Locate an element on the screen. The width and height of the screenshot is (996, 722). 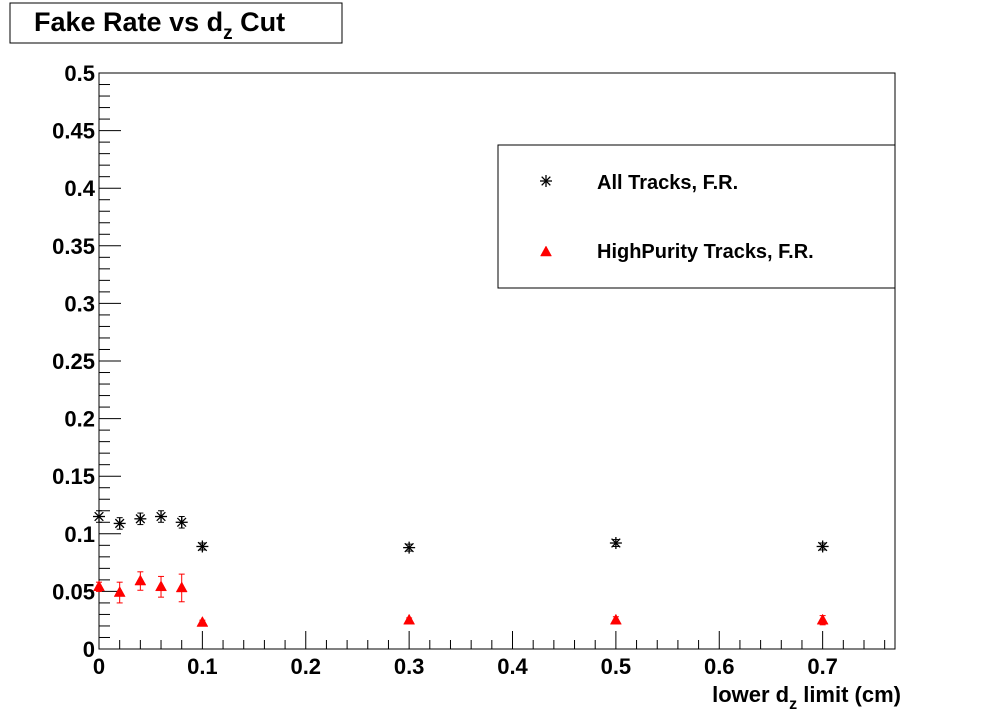
series-highpurity-tracks is located at coordinates (461, 599).